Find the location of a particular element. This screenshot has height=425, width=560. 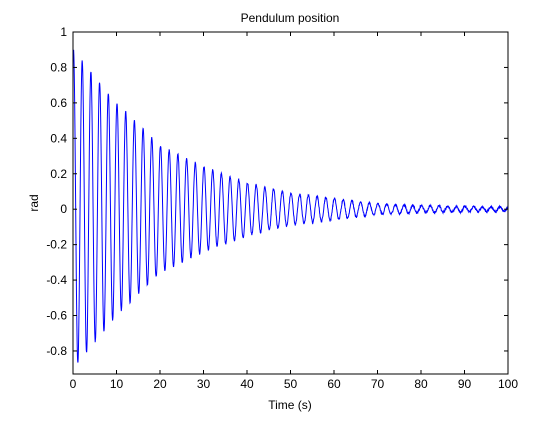

x-axis-label: Time (s) is located at coordinates (290, 405).